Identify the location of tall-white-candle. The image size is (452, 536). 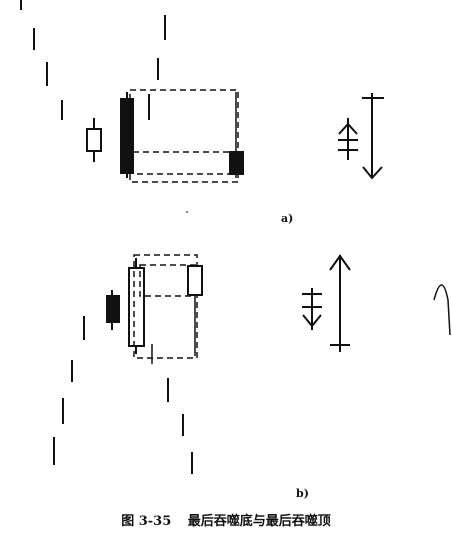
(136, 307).